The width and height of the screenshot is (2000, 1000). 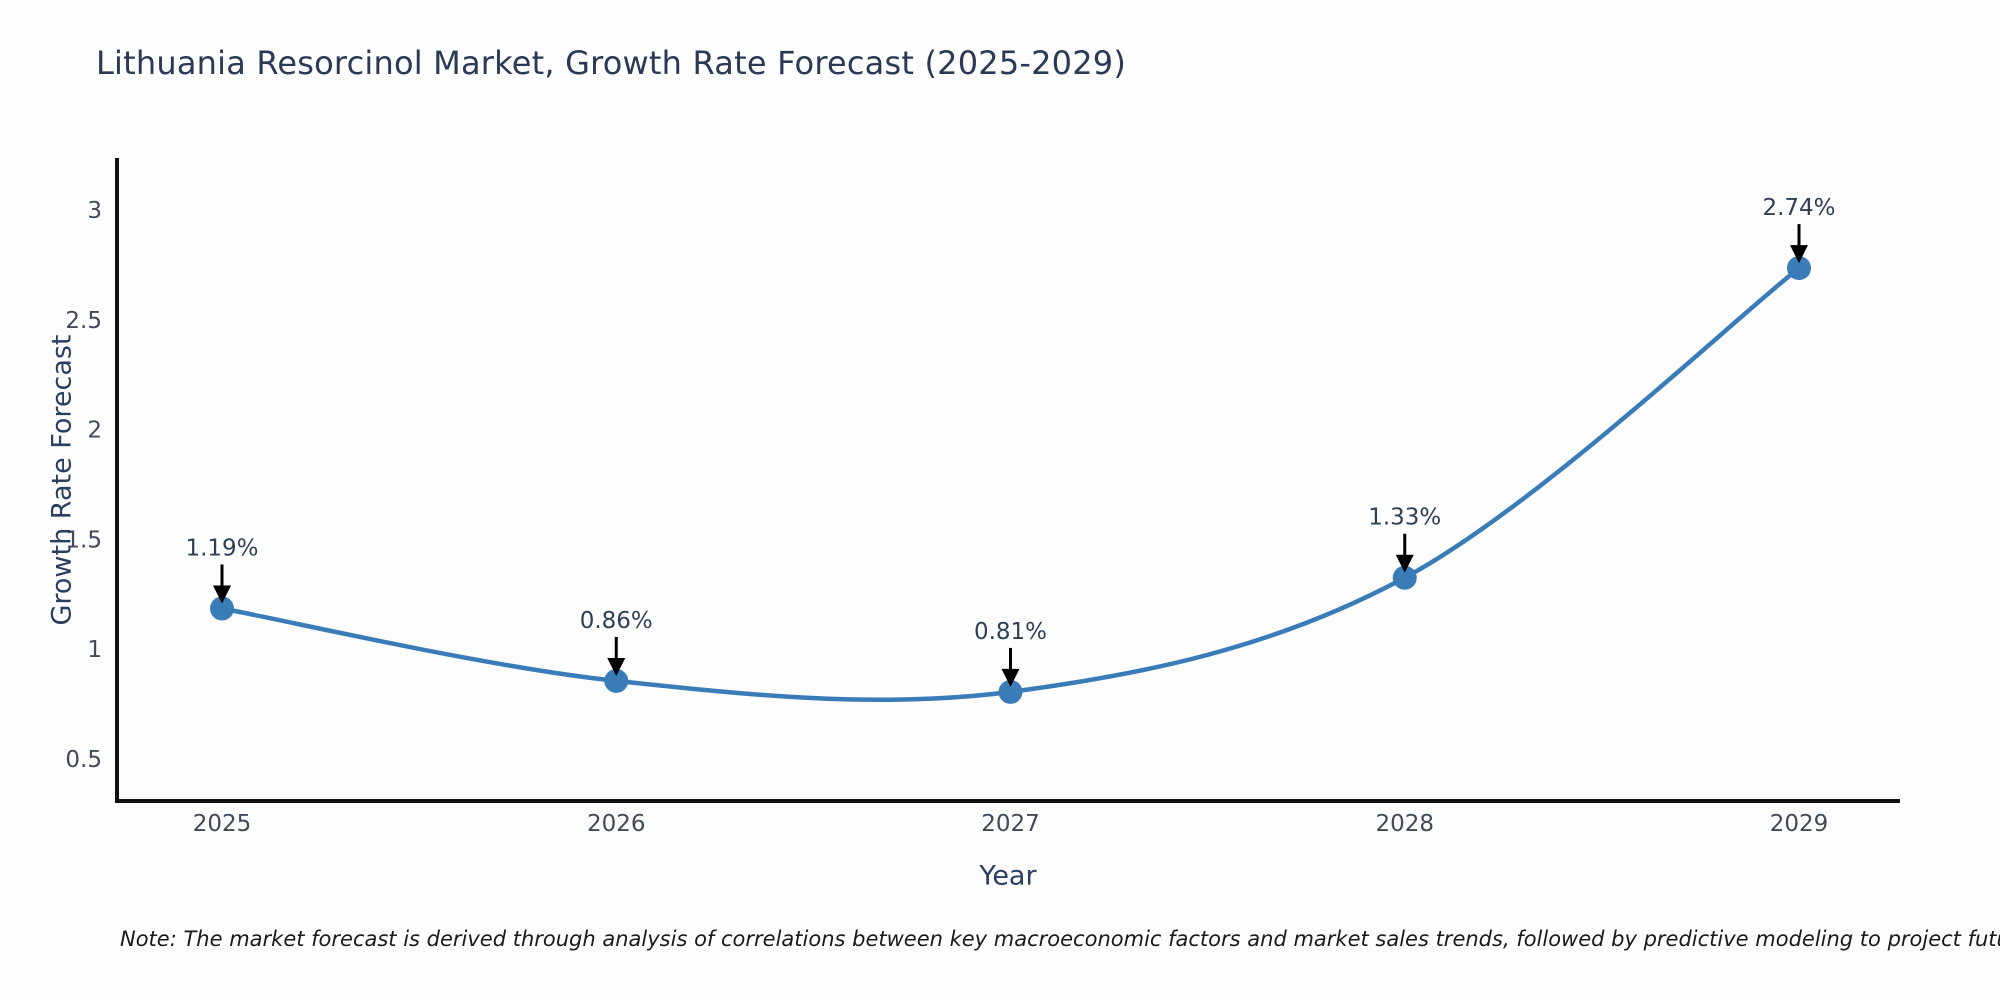 What do you see at coordinates (1404, 824) in the screenshot?
I see `x-tick-label: 2028` at bounding box center [1404, 824].